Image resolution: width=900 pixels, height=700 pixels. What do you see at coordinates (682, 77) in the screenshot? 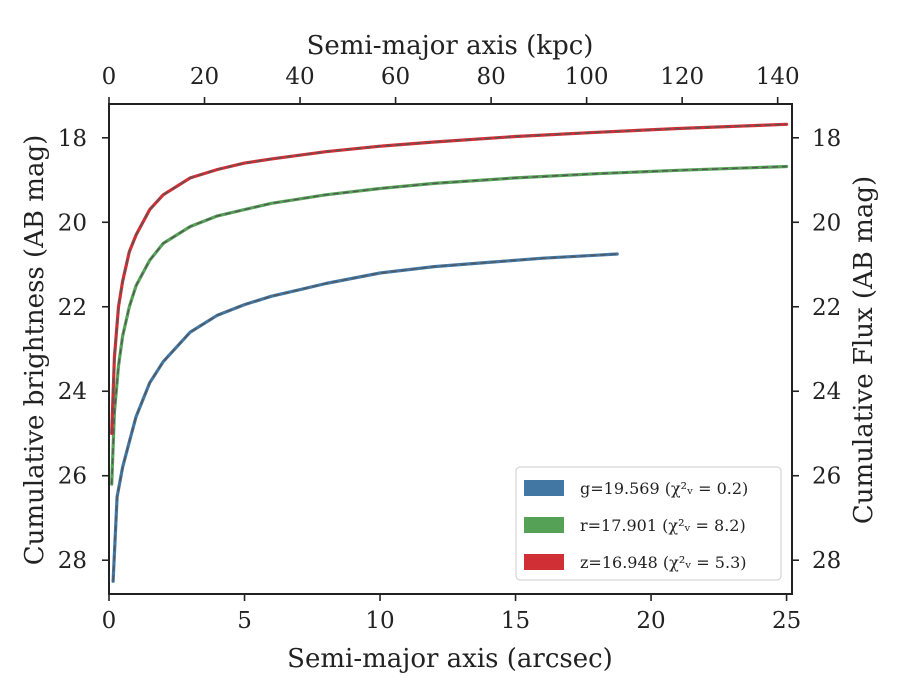
I see `x2-tick-label: 120` at bounding box center [682, 77].